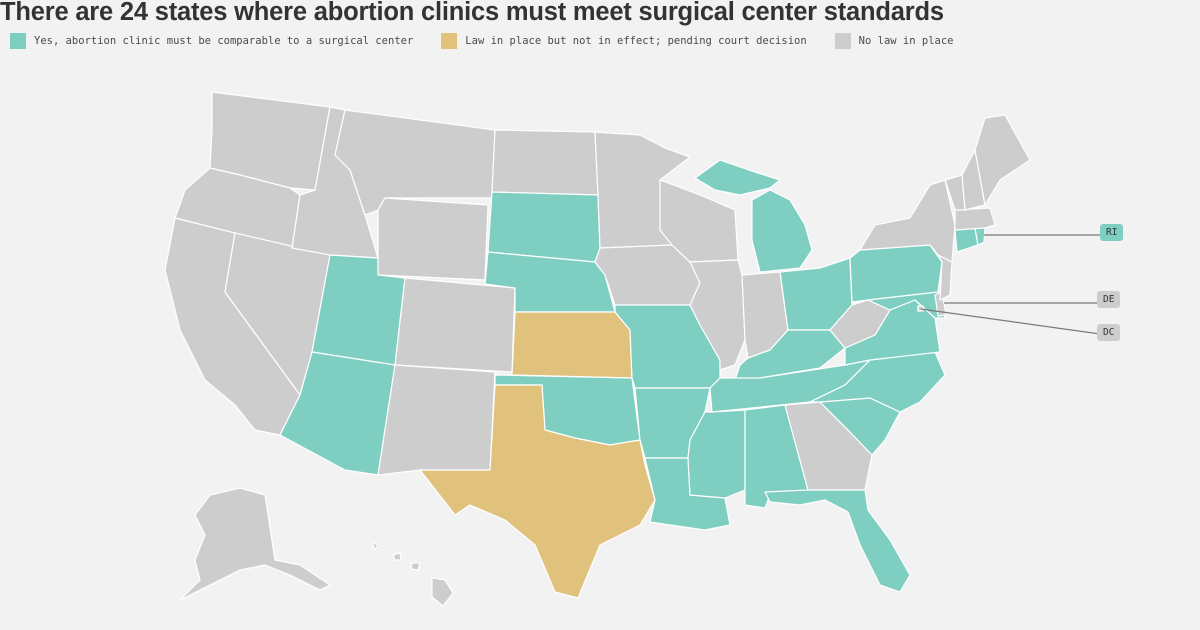 The width and height of the screenshot is (1200, 630). I want to click on state-nd, so click(545, 162).